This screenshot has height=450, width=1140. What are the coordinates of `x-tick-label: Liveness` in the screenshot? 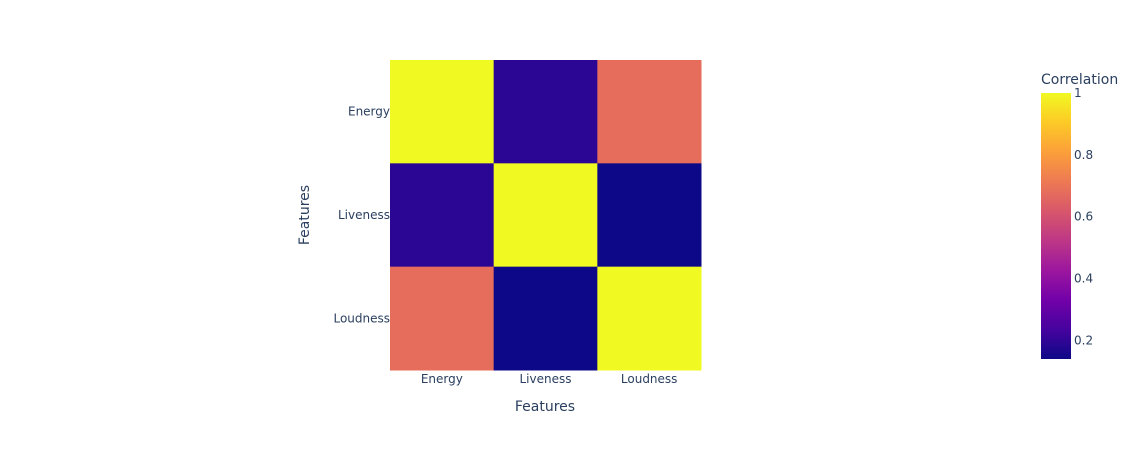 It's located at (546, 379).